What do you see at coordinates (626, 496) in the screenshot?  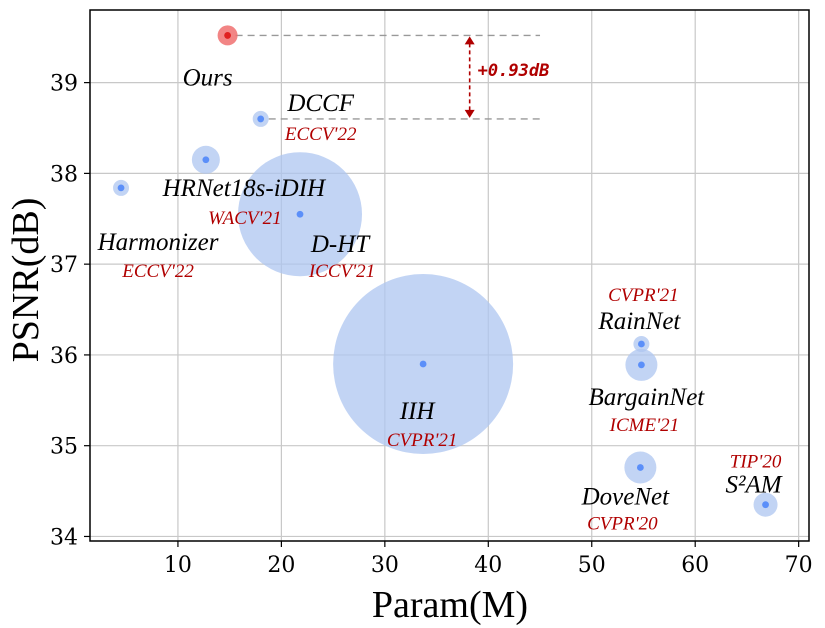 I see `label-dovenet: DoveNet` at bounding box center [626, 496].